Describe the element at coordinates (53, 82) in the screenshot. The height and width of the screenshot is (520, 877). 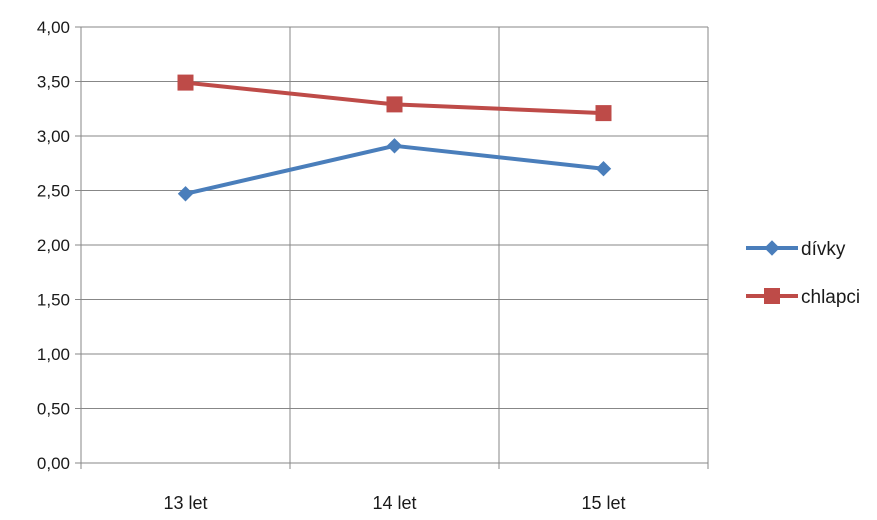
I see `y-tick-label: 3,50` at that location.